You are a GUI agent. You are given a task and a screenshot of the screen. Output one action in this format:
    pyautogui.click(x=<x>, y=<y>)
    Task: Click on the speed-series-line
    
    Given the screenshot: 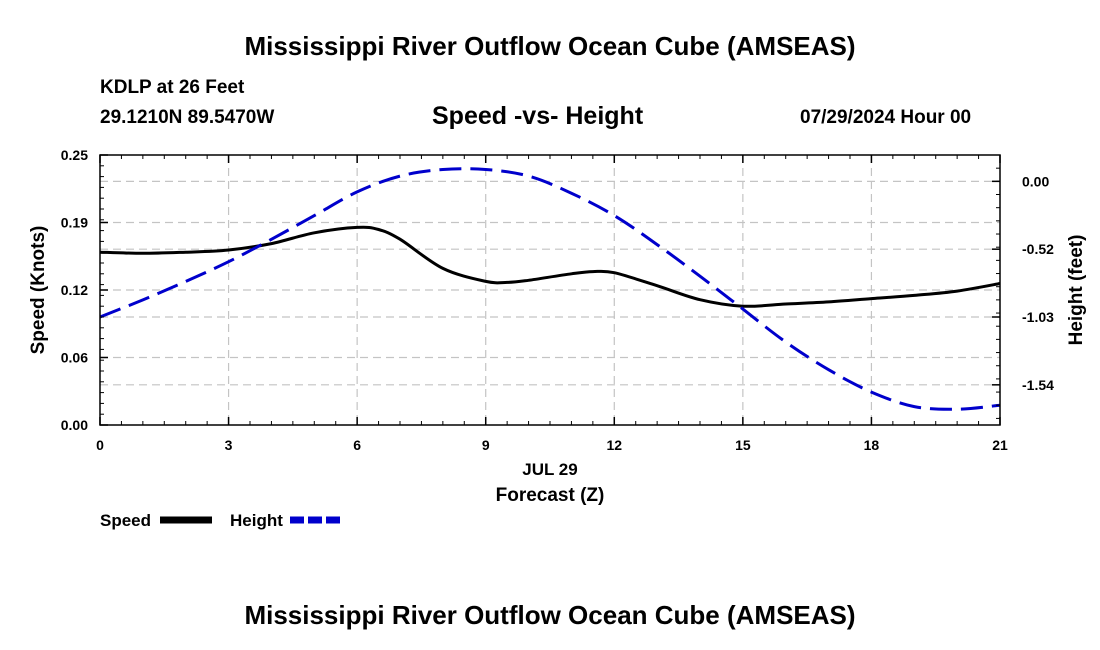 What is the action you would take?
    pyautogui.click(x=550, y=266)
    